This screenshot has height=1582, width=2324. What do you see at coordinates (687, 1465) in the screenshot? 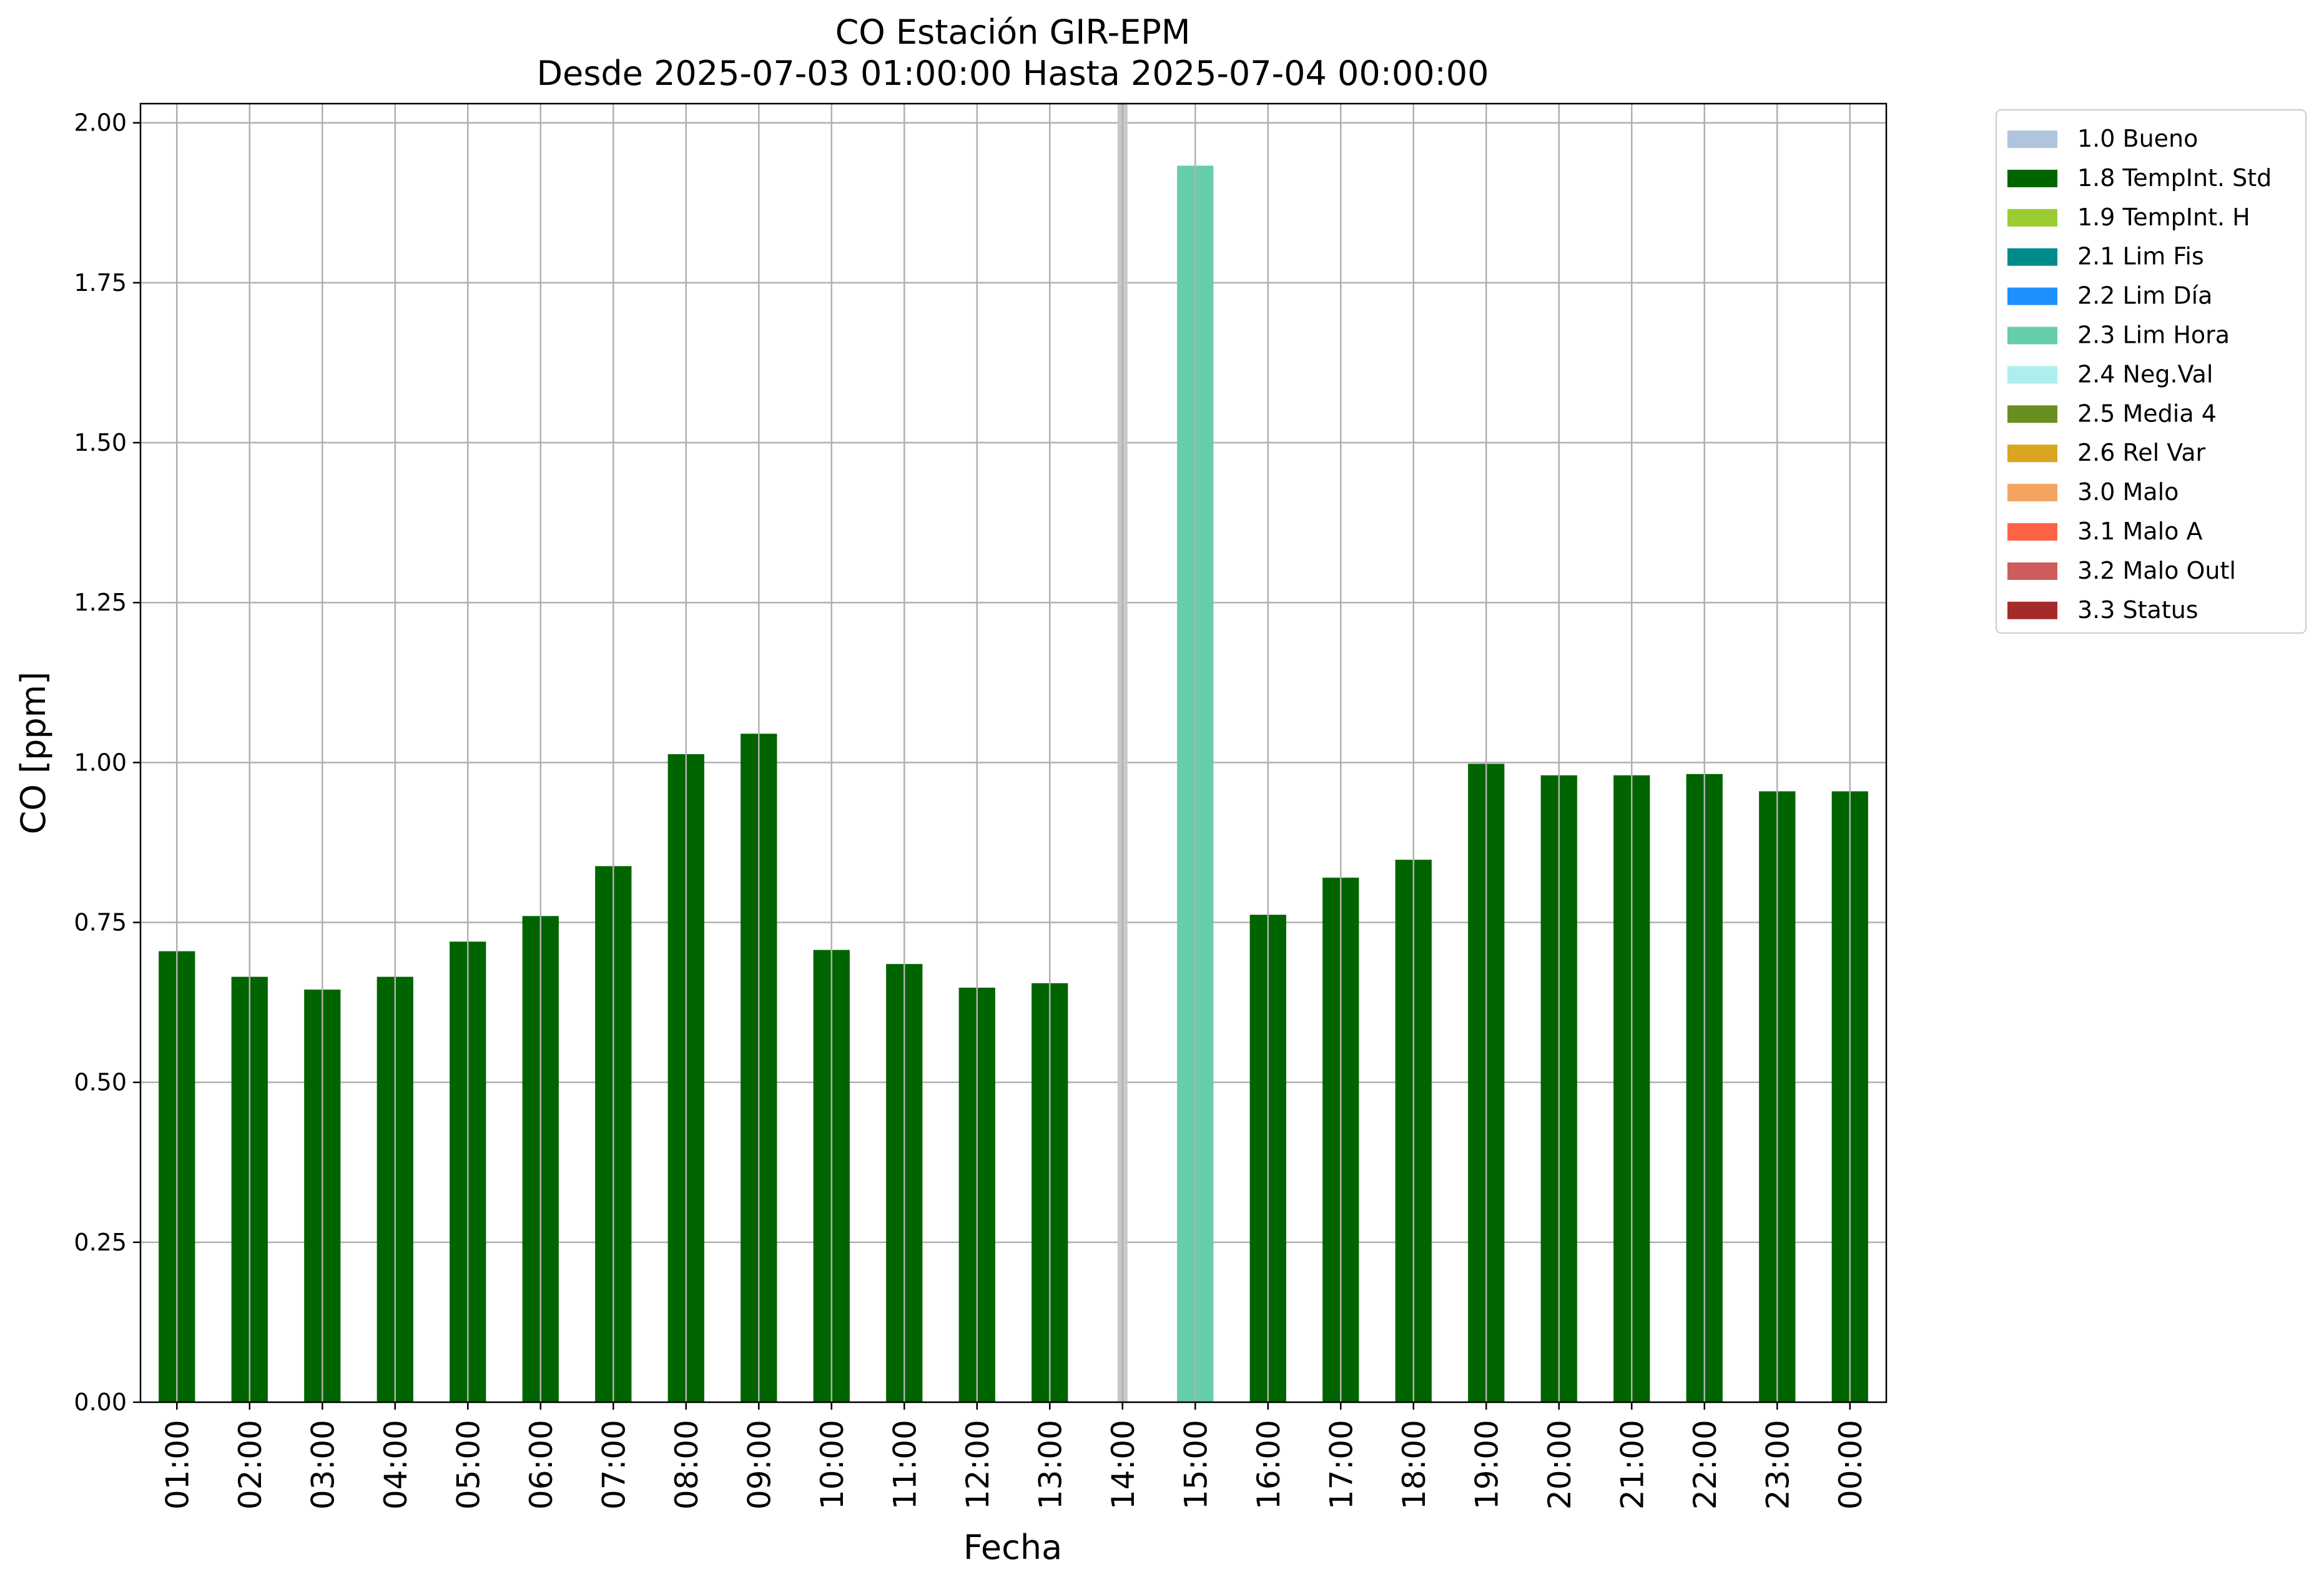
I see `x-tick-label: 08:00` at bounding box center [687, 1465].